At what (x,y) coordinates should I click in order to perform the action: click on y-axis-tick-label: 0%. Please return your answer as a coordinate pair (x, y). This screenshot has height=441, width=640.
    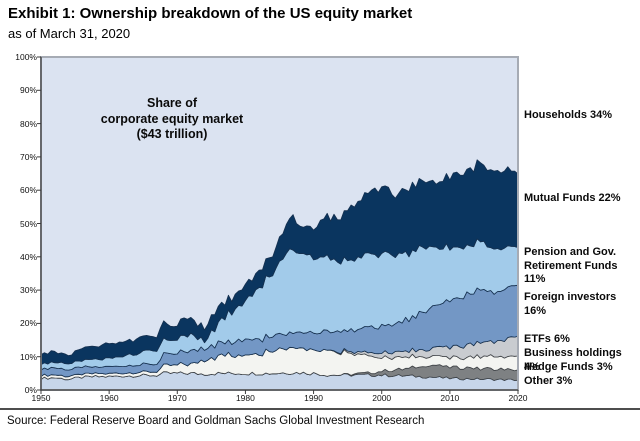
    Looking at the image, I should click on (30, 390).